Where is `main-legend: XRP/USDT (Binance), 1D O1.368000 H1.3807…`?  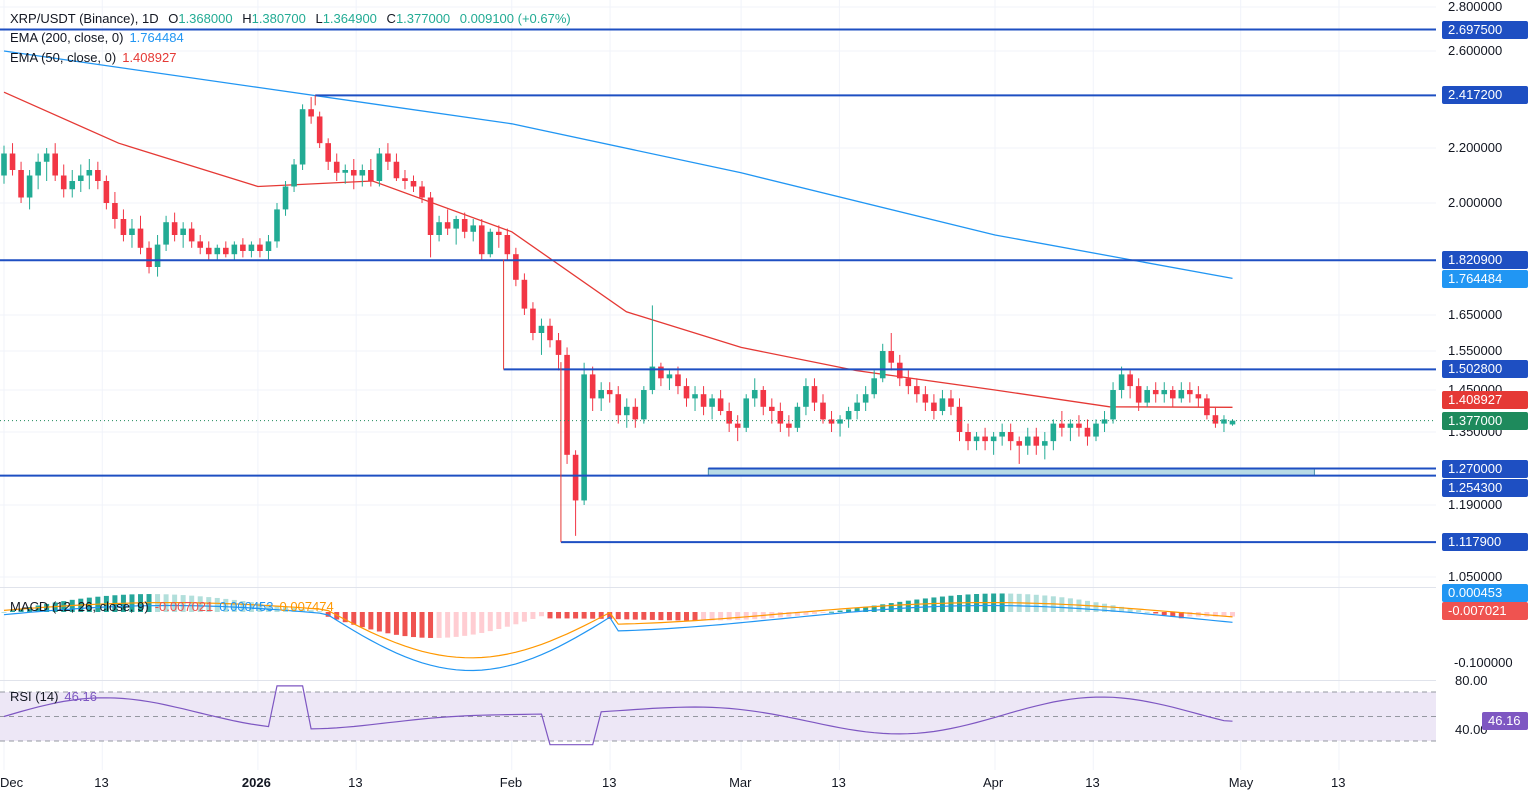
main-legend: XRP/USDT (Binance), 1D O1.368000 H1.3807… is located at coordinates (290, 18).